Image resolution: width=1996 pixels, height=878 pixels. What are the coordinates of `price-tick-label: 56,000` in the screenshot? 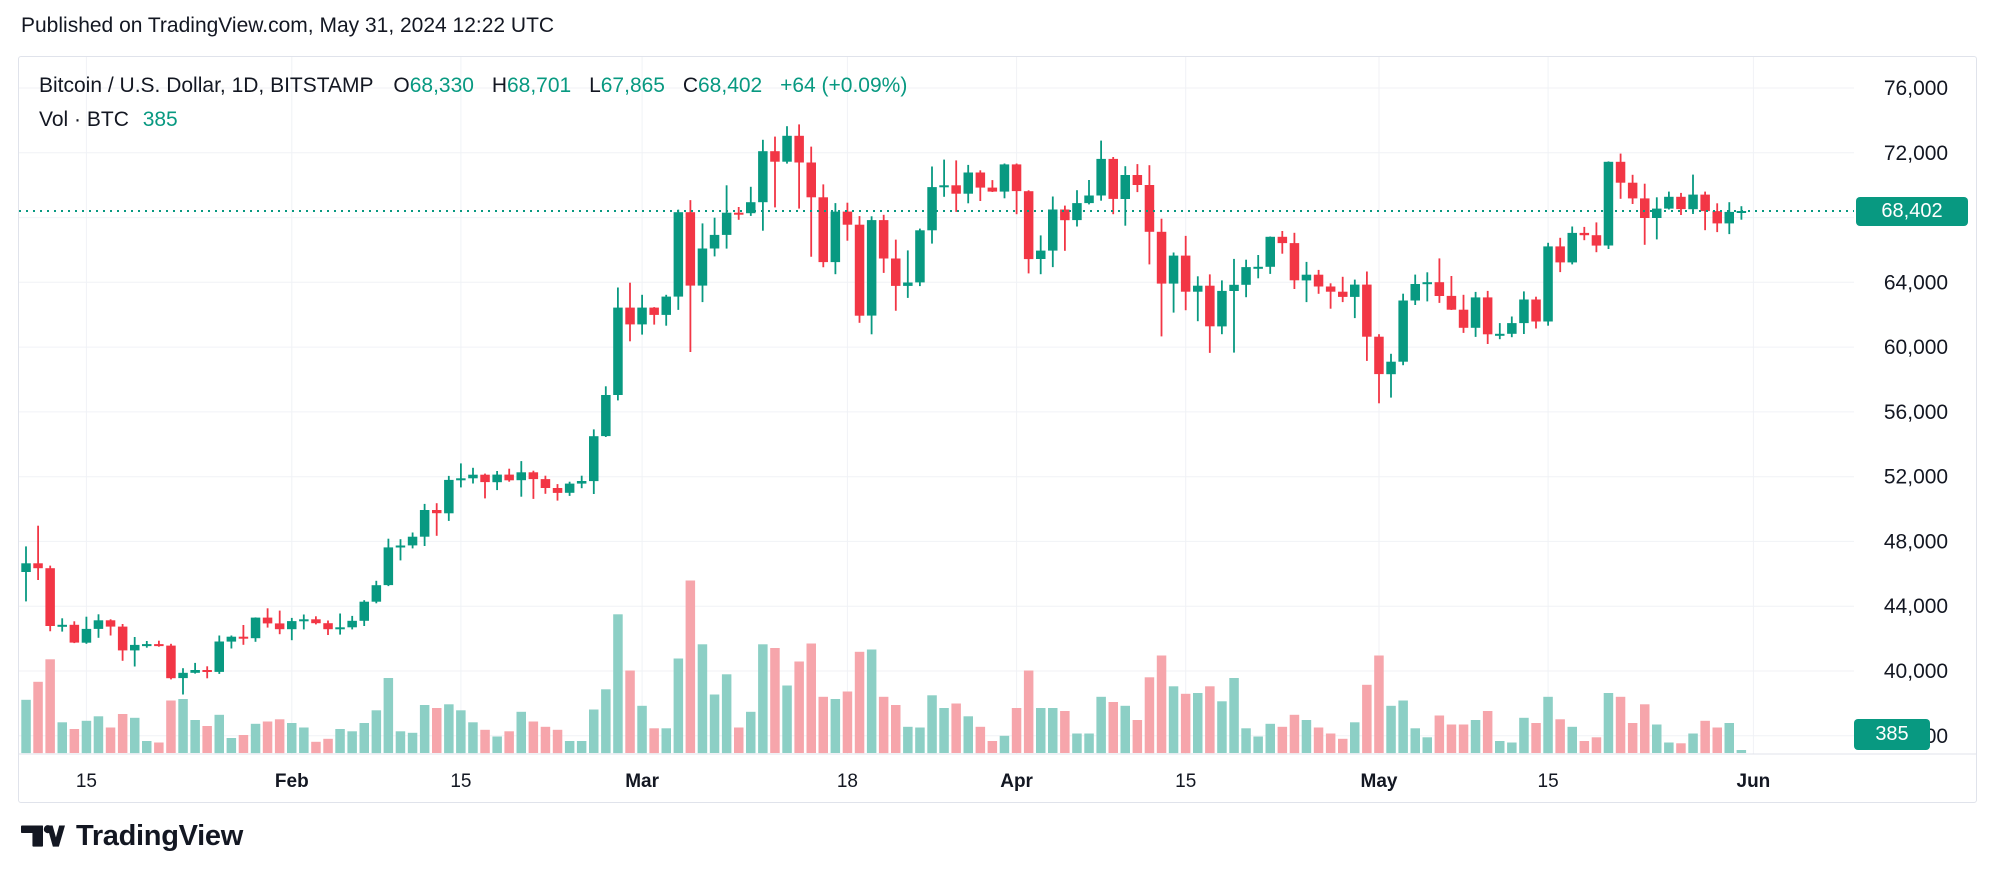 It's located at (1916, 412).